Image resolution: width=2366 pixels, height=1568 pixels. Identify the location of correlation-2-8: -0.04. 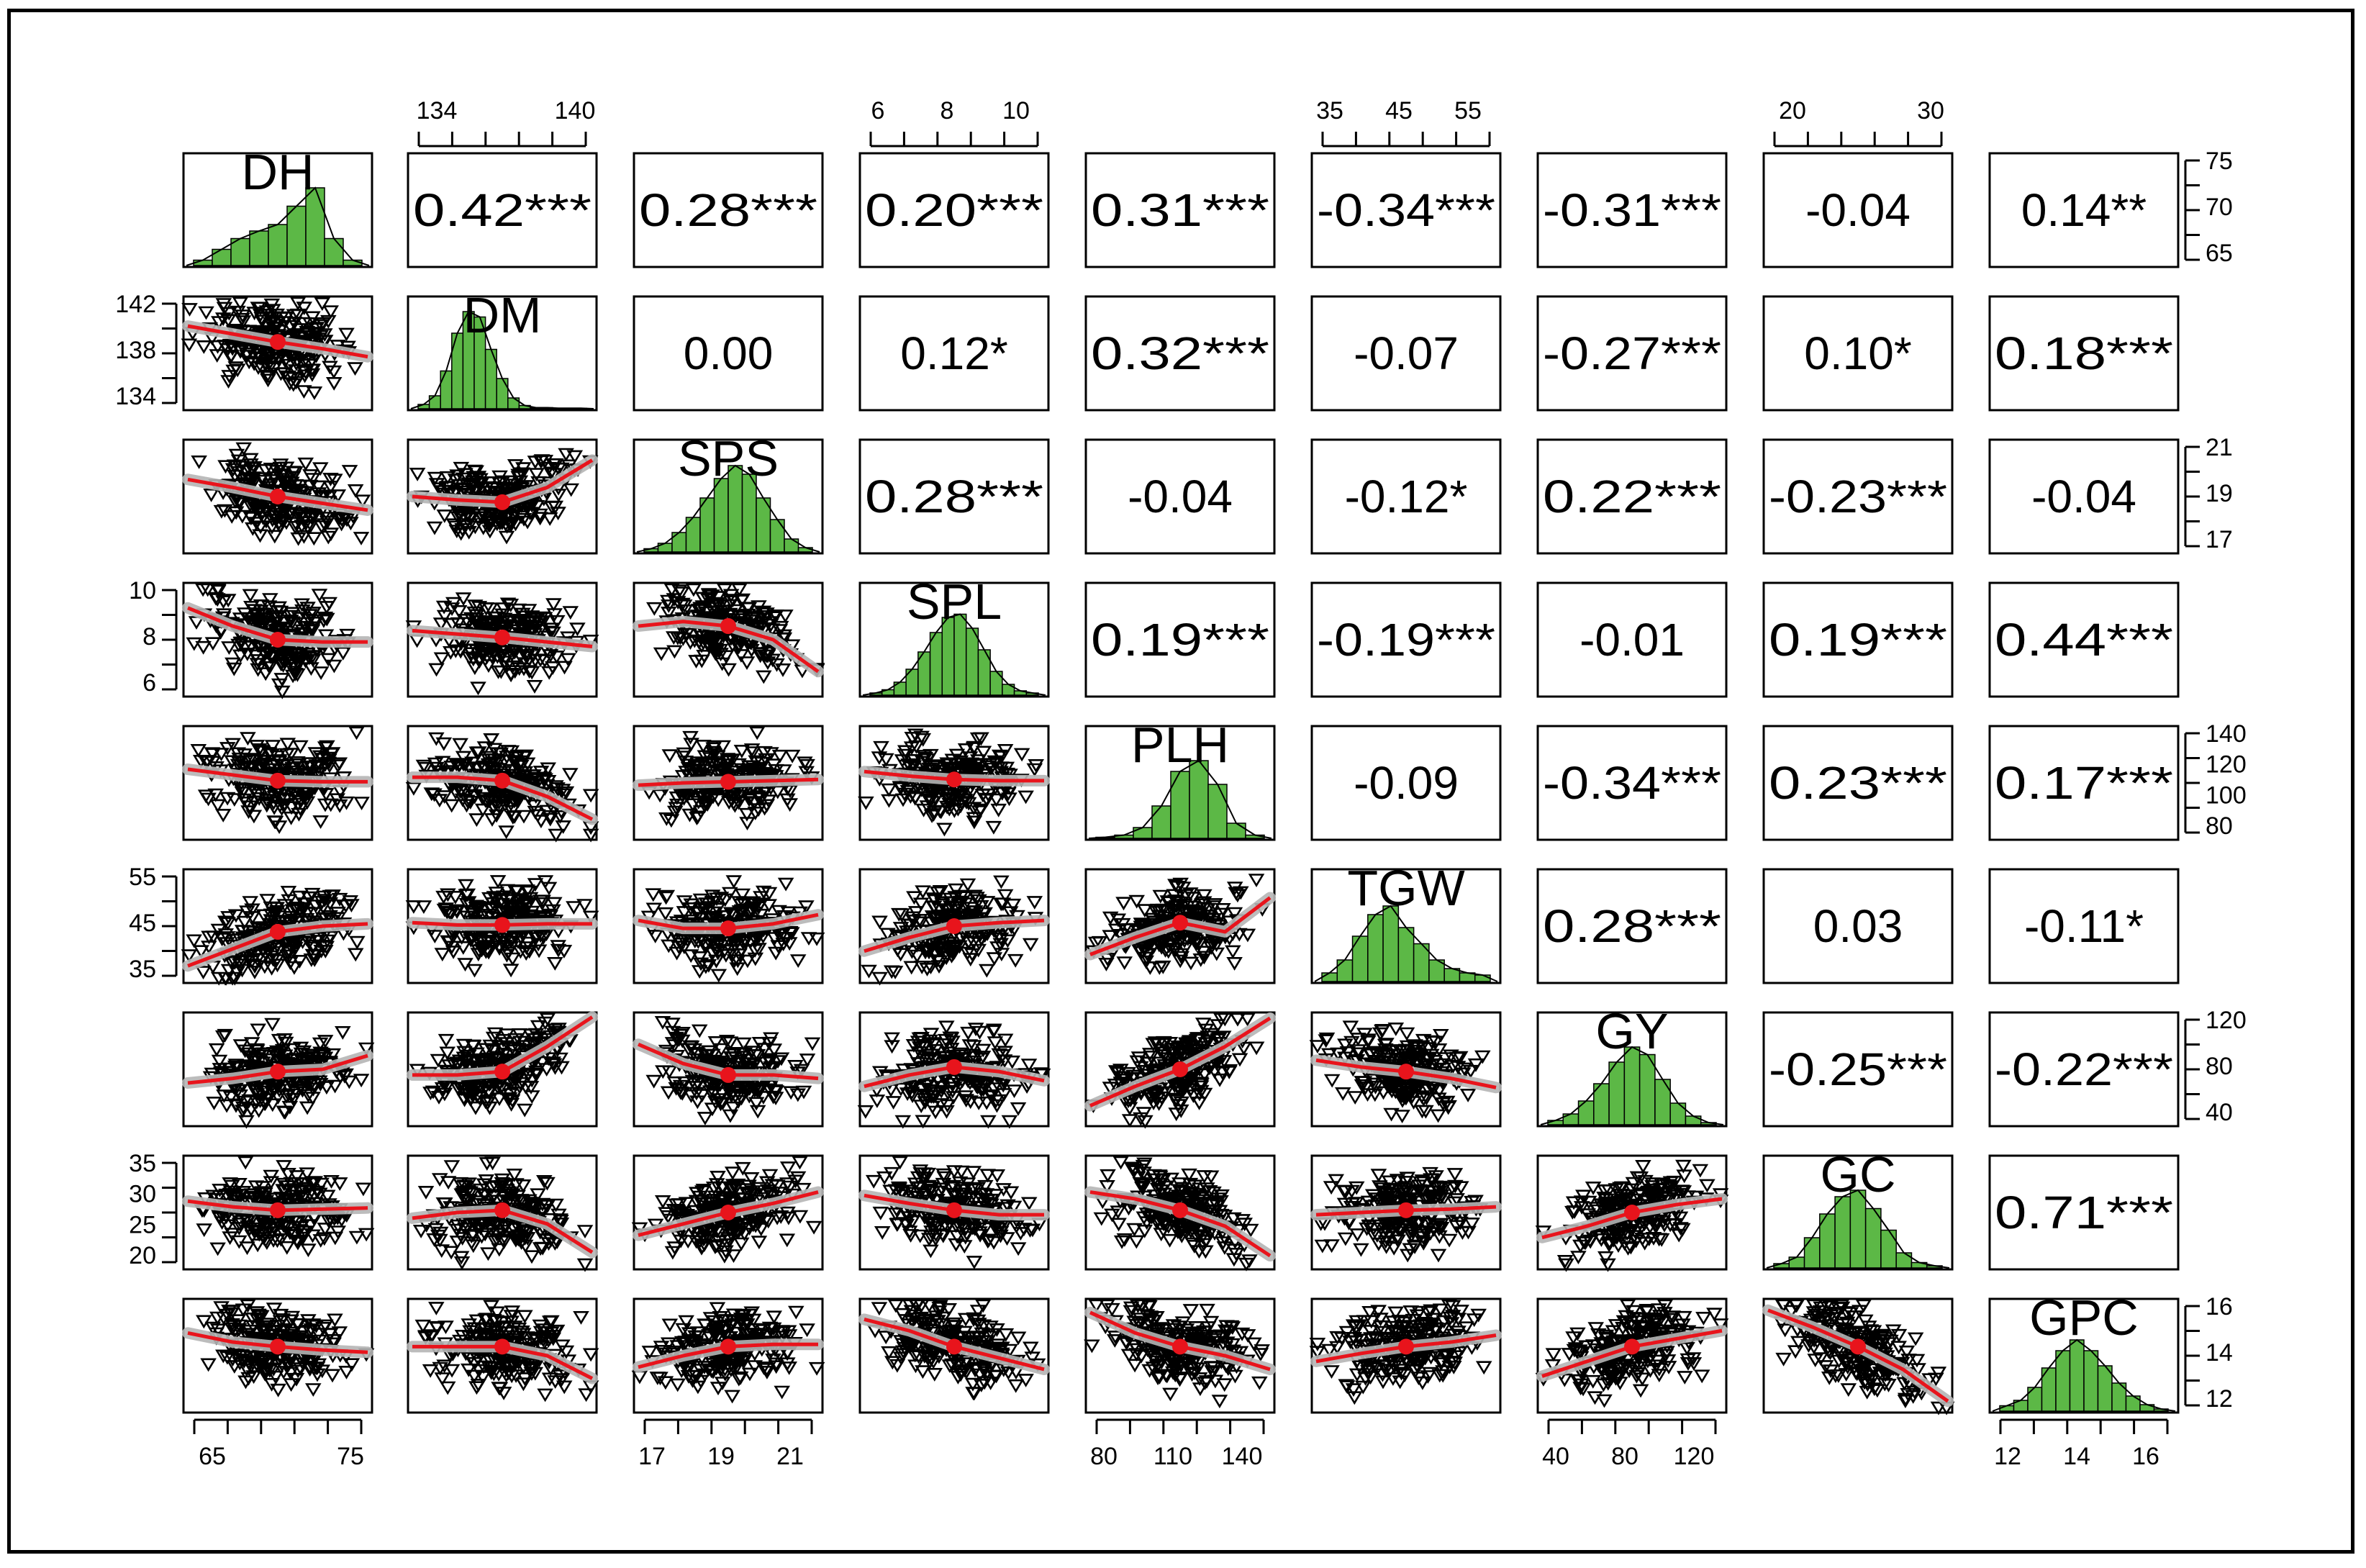
(2083, 496).